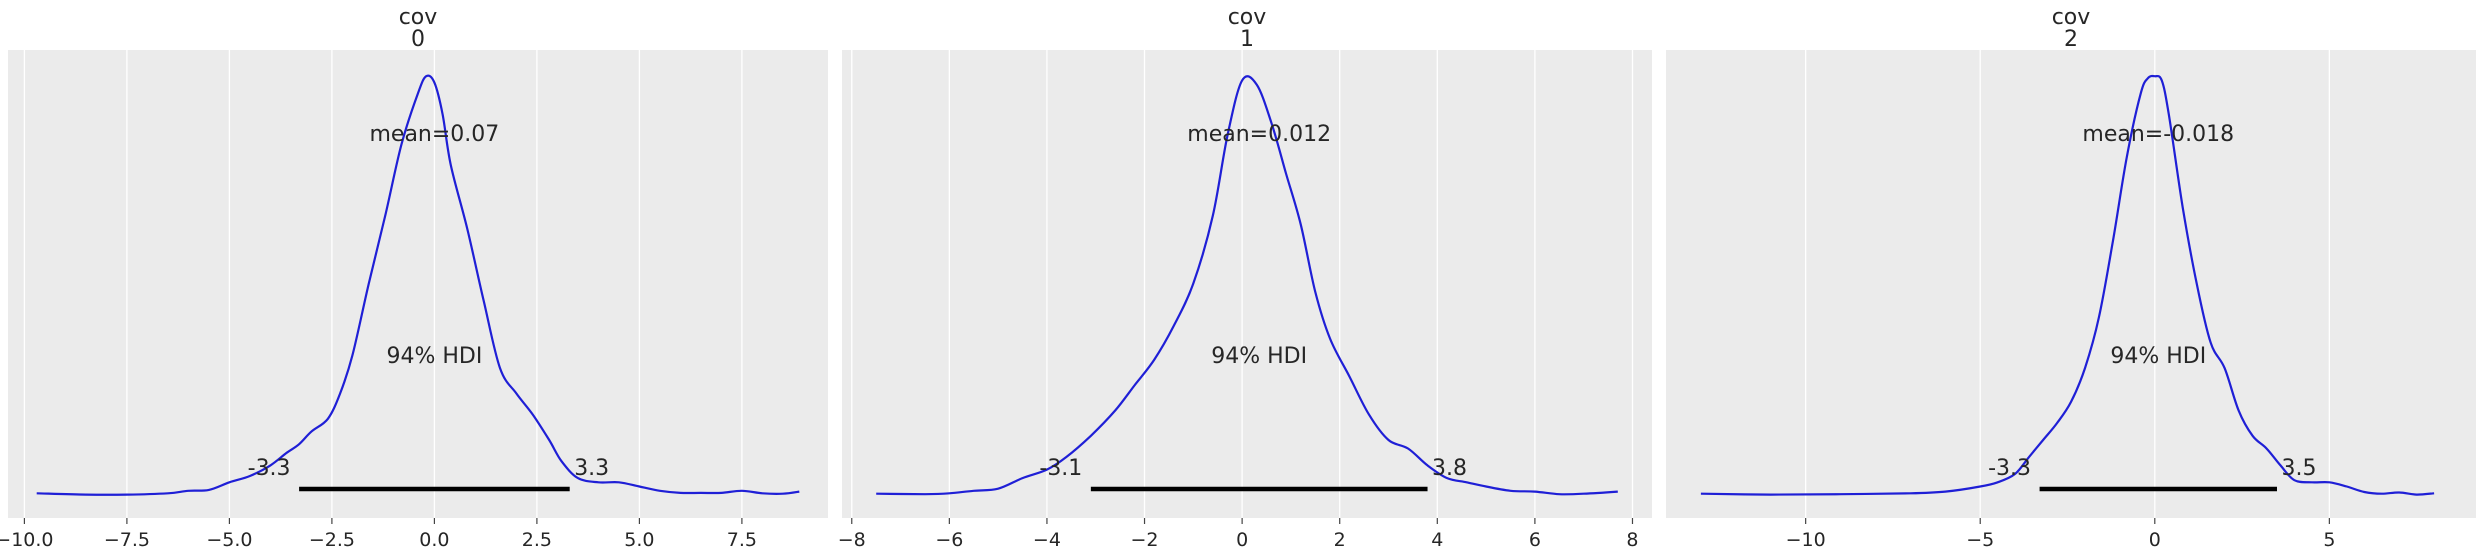  I want to click on x-tick-label: −6, so click(949, 540).